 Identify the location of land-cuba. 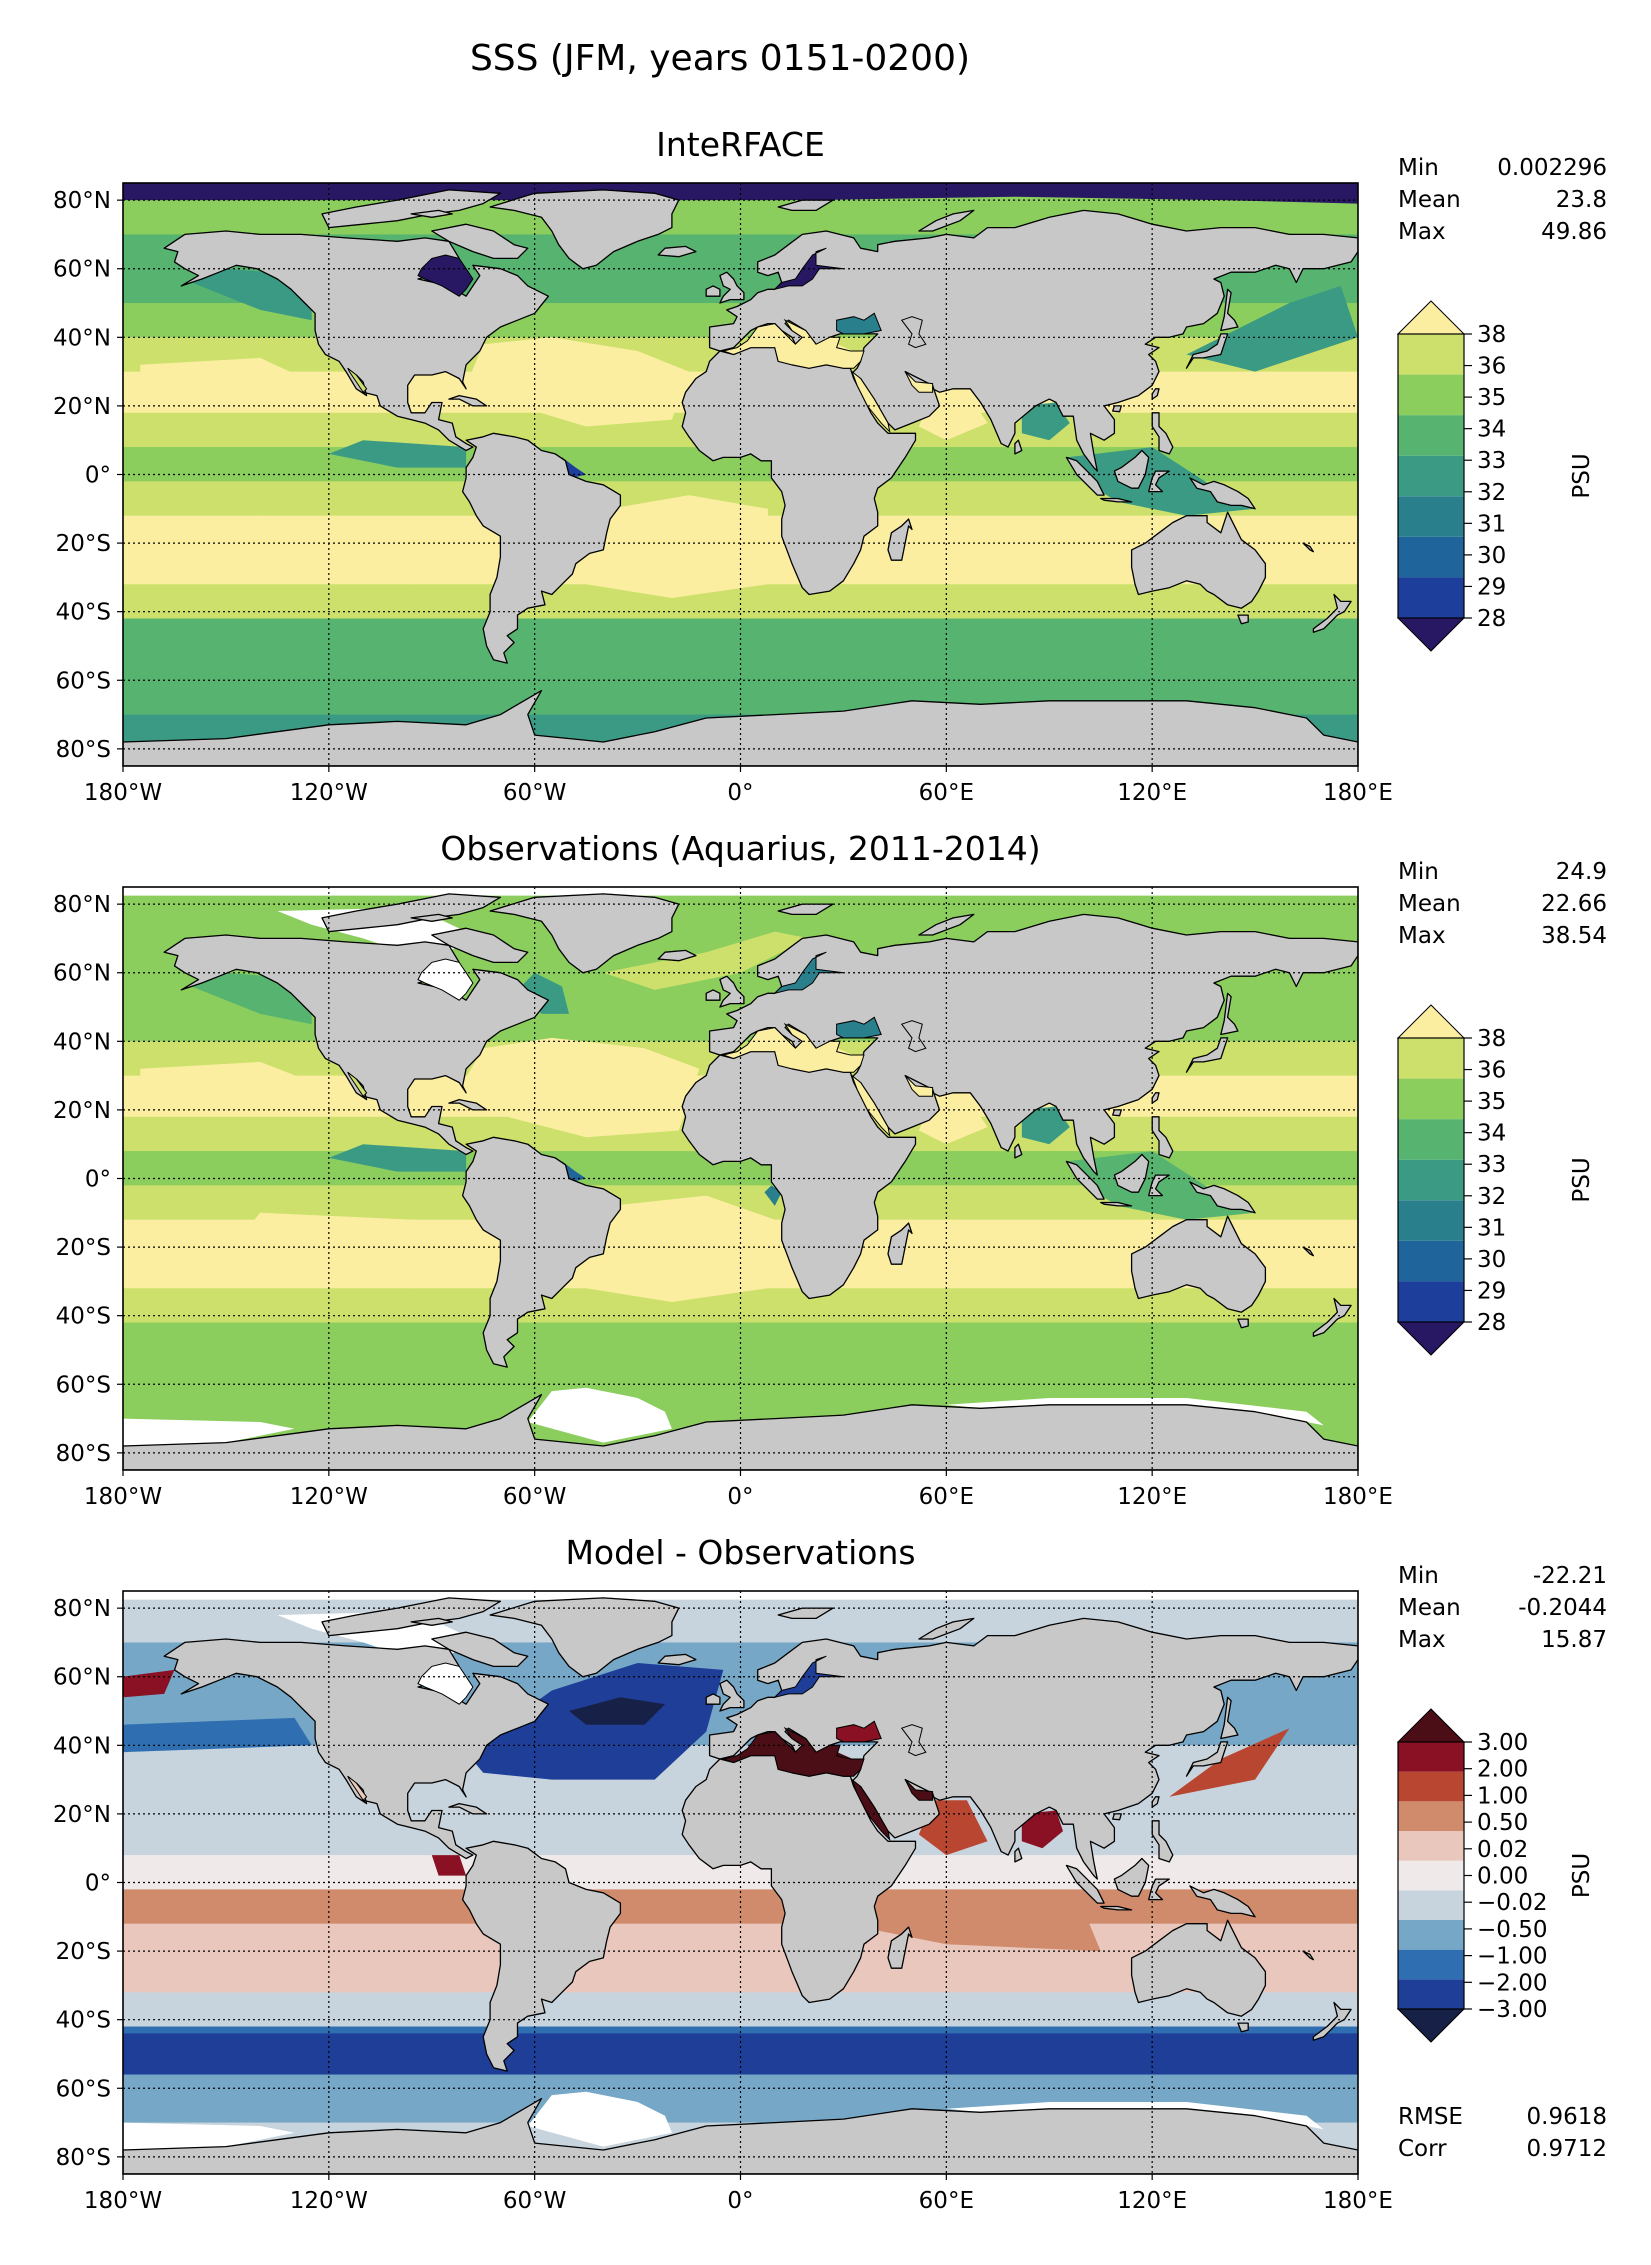
(468, 1104).